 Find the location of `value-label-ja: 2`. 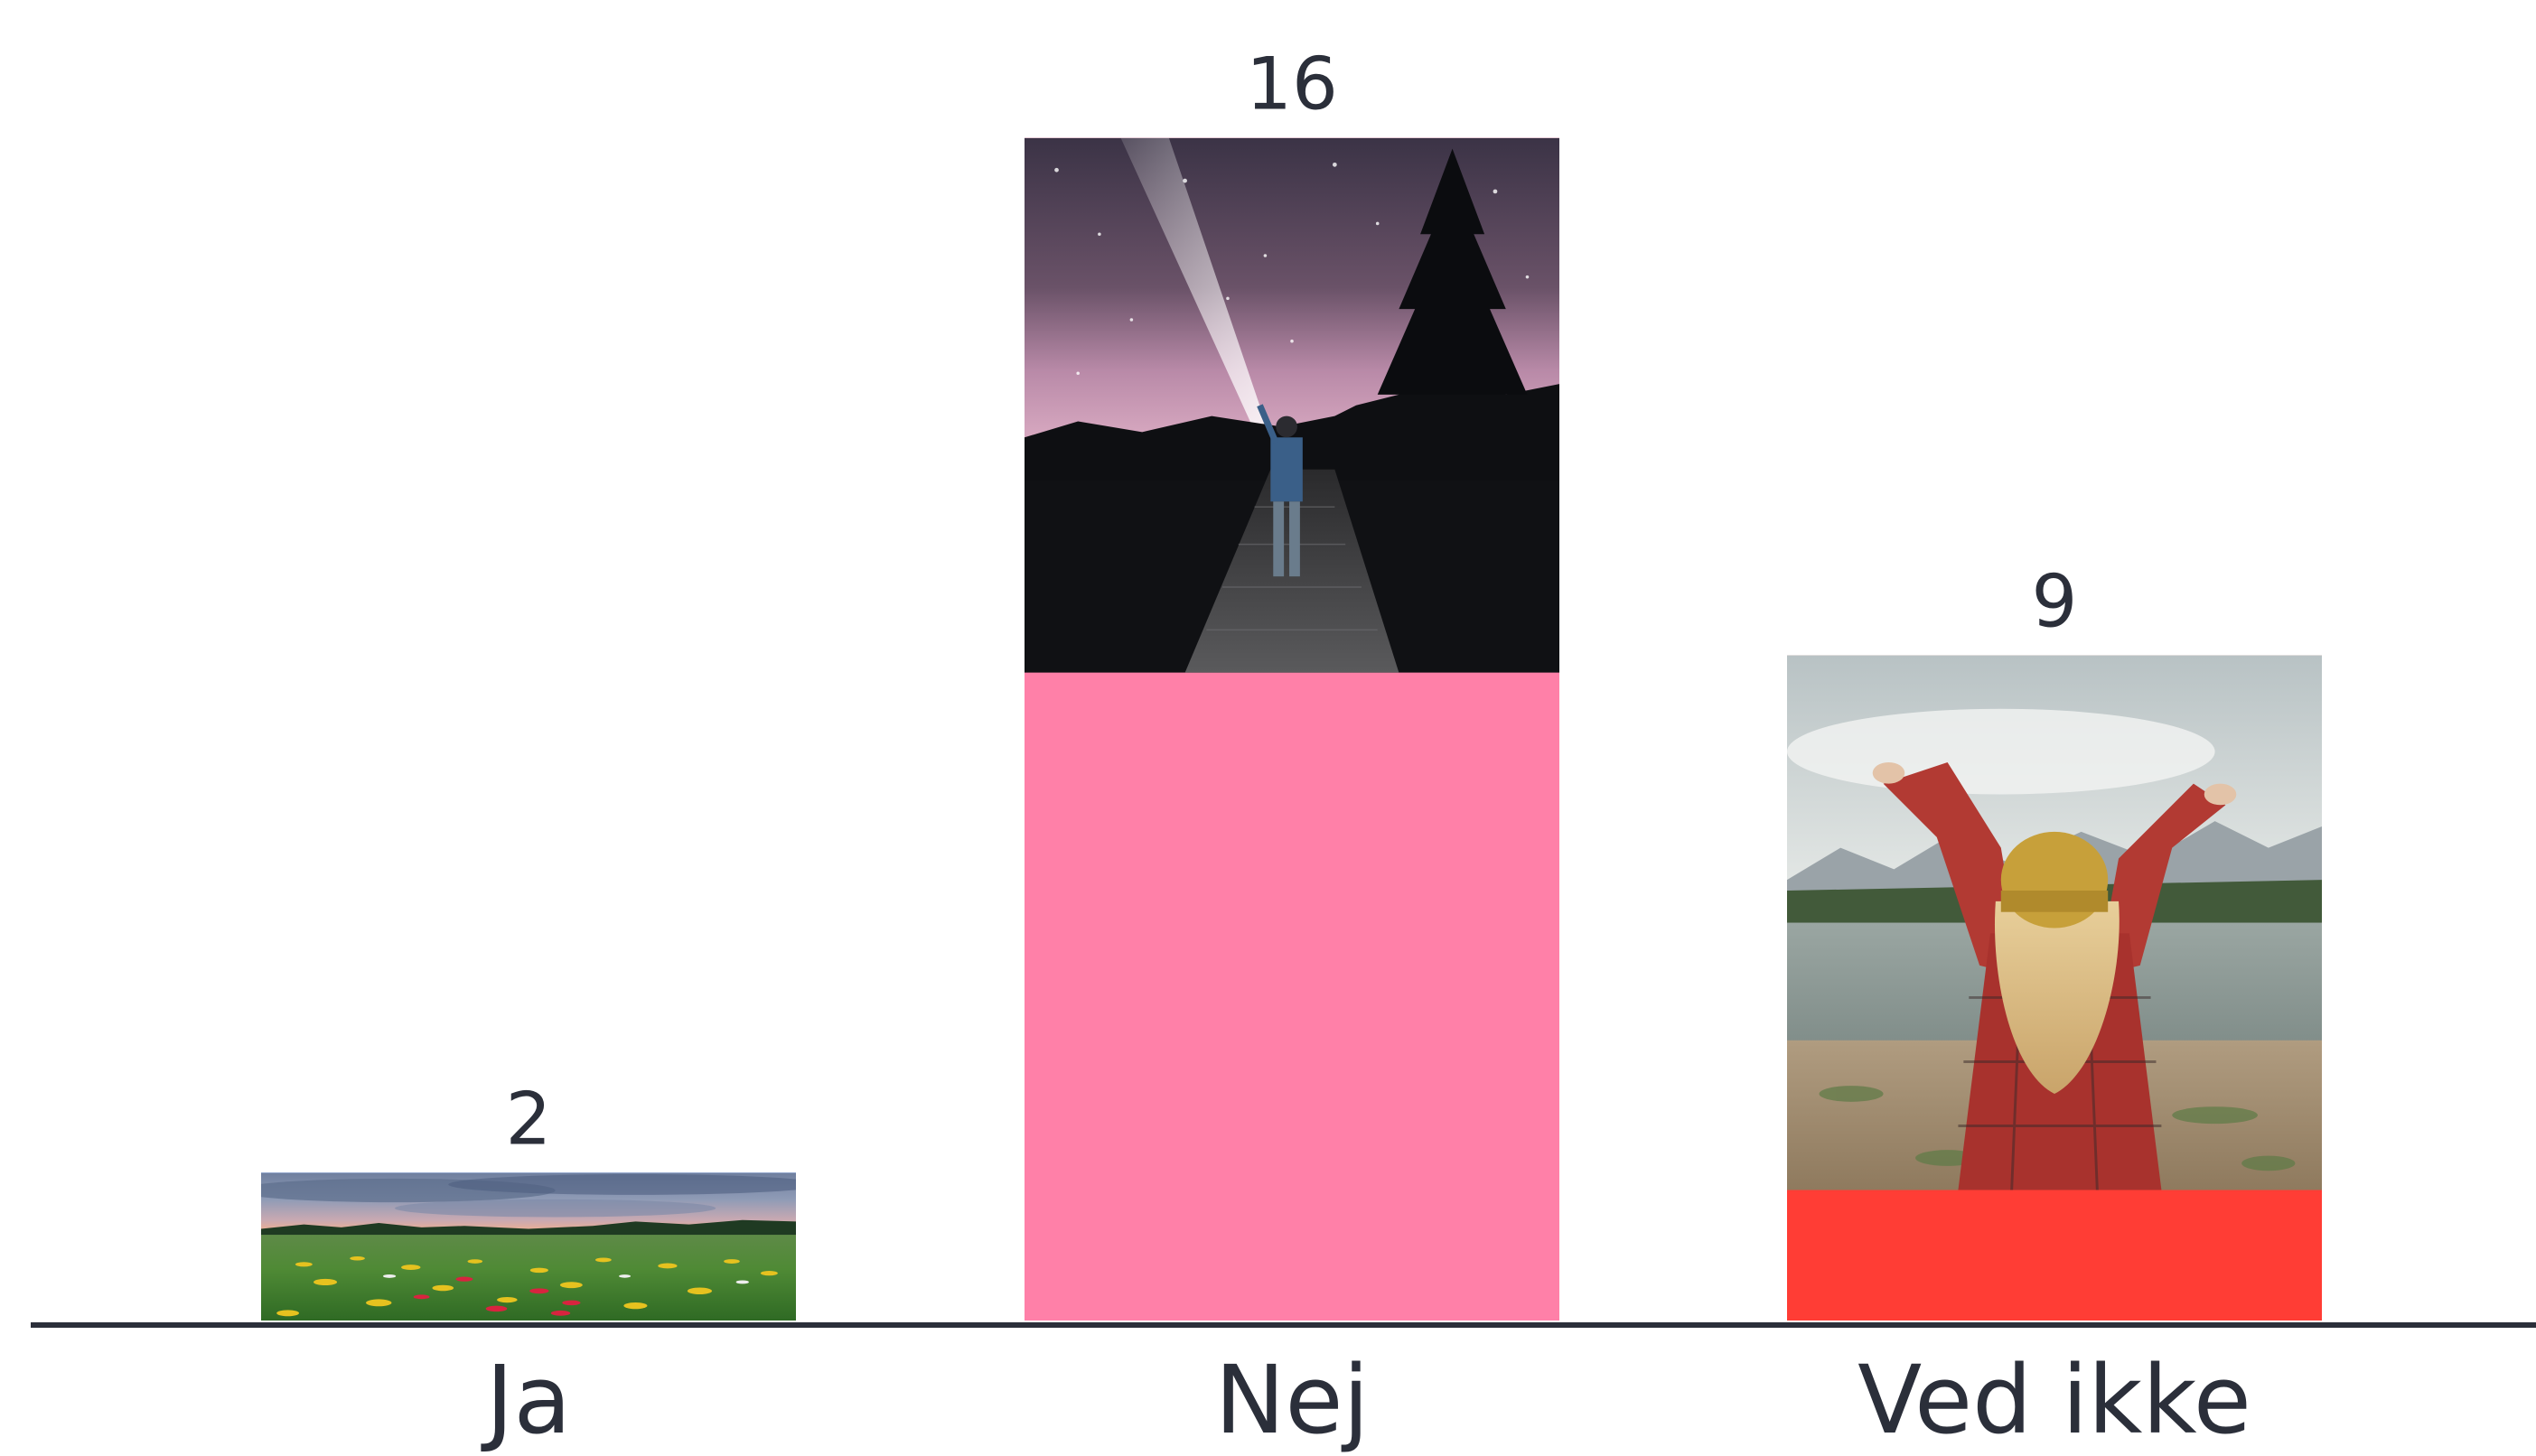

value-label-ja: 2 is located at coordinates (529, 1119).